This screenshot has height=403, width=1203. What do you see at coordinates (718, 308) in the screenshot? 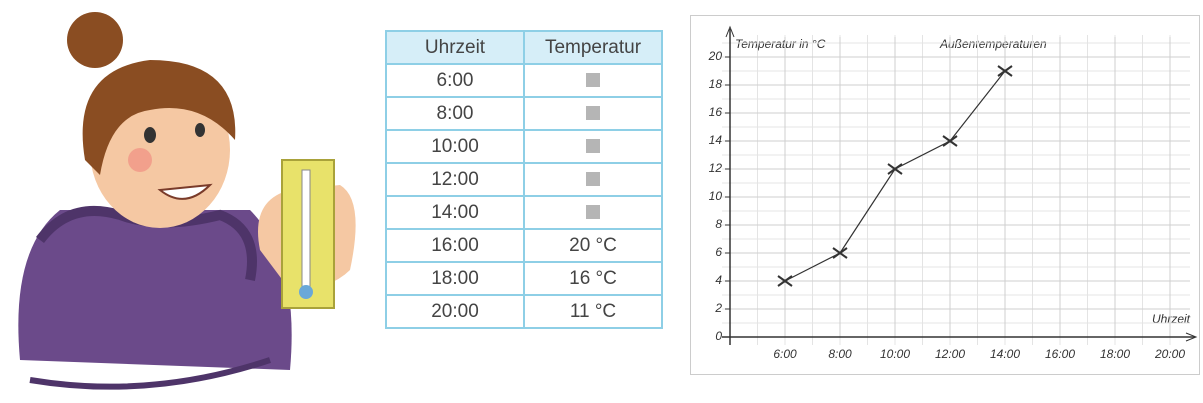
I see `y-tick-label: 2` at bounding box center [718, 308].